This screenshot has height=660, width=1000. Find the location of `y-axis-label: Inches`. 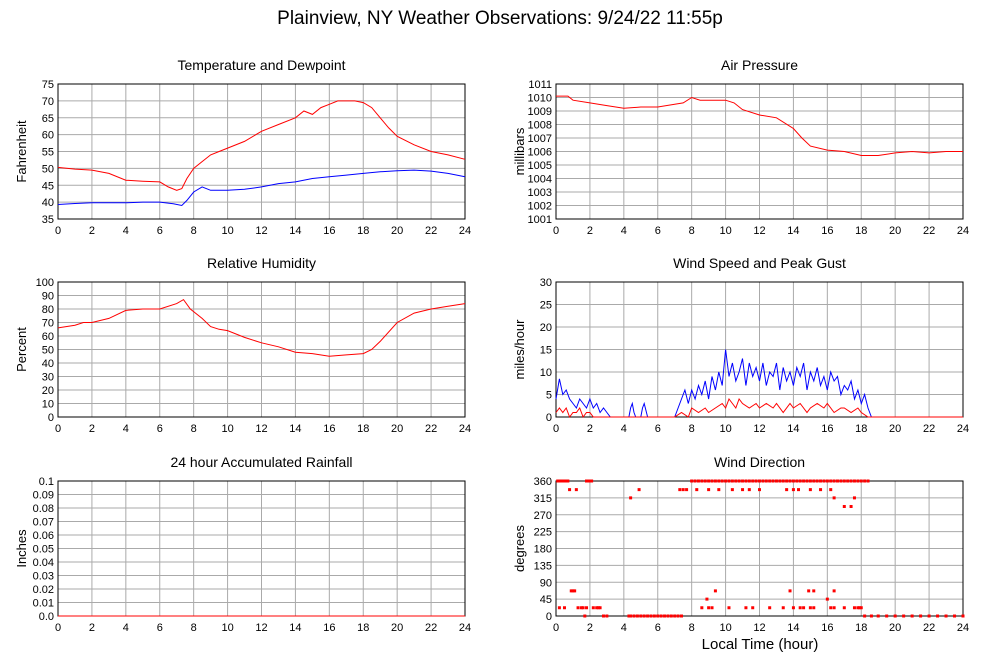

y-axis-label: Inches is located at coordinates (21, 548).